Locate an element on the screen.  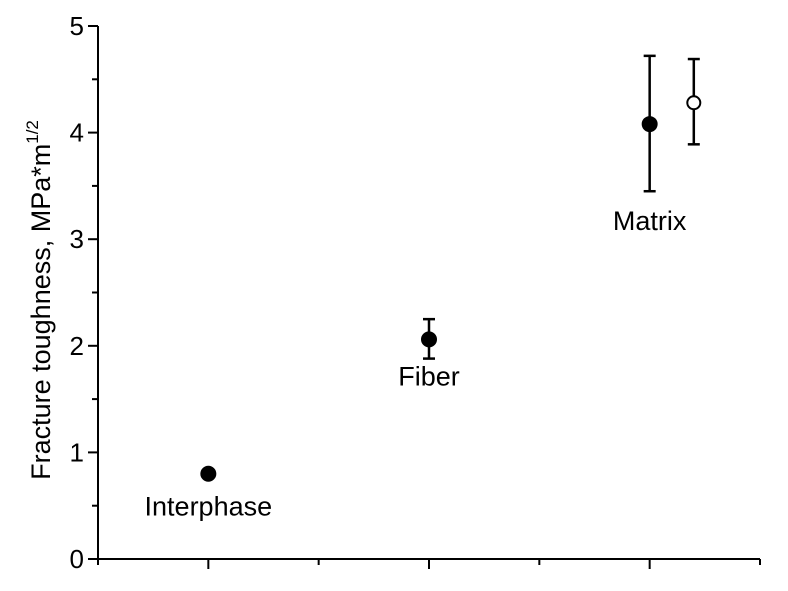
category-label: Fiber is located at coordinates (429, 377).